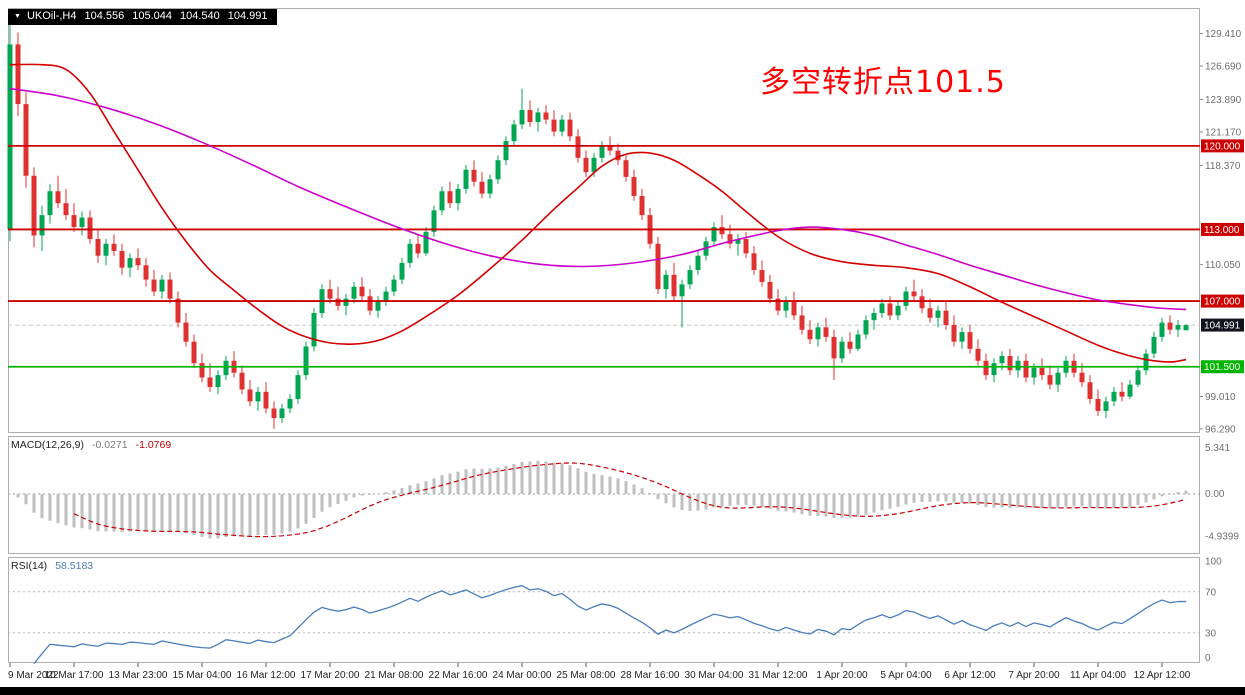  What do you see at coordinates (970, 675) in the screenshot?
I see `time-axis-label: 6 Apr 12:00` at bounding box center [970, 675].